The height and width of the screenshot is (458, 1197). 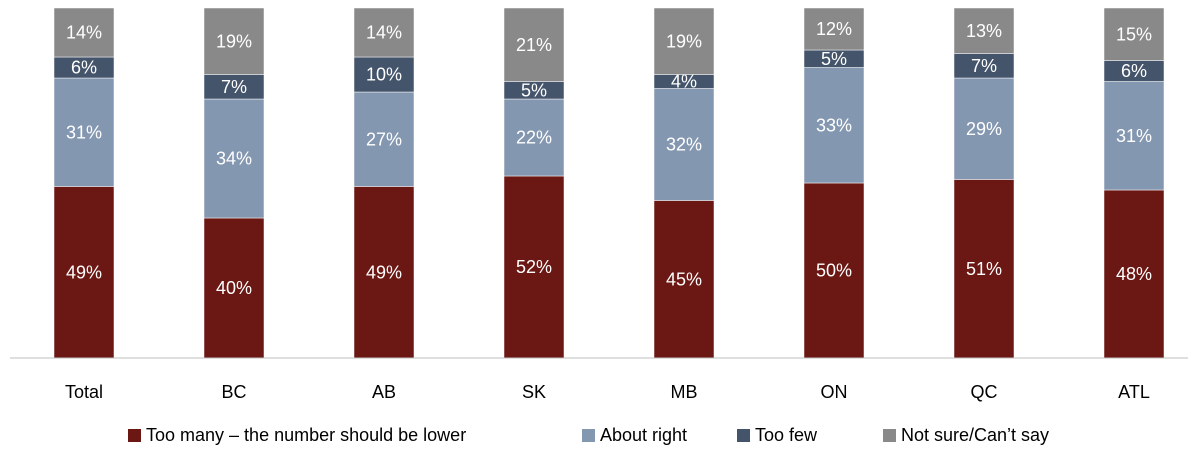 I want to click on data-label: 32%, so click(x=684, y=145).